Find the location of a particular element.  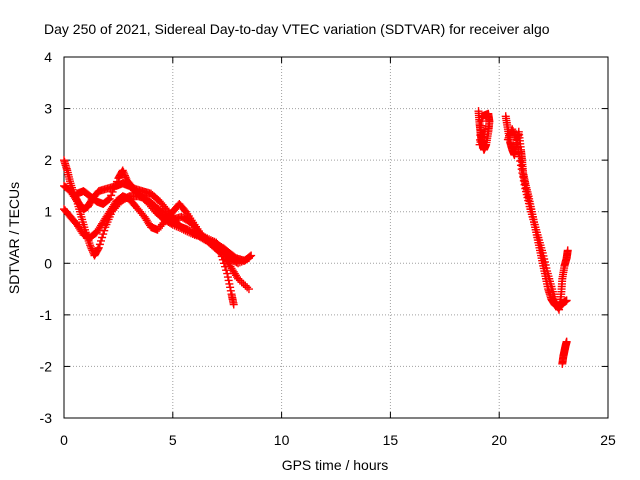

y-tick-label: 1 is located at coordinates (48, 212).